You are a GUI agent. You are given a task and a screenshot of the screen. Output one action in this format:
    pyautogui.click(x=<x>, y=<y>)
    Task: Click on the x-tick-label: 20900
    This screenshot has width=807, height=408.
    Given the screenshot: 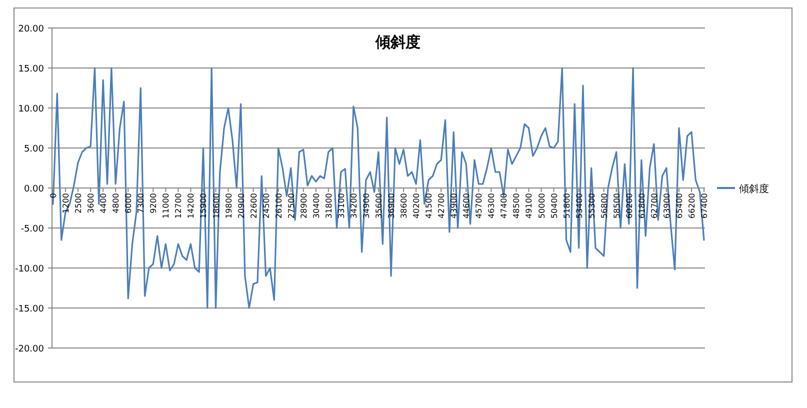 What is the action you would take?
    pyautogui.click(x=241, y=205)
    